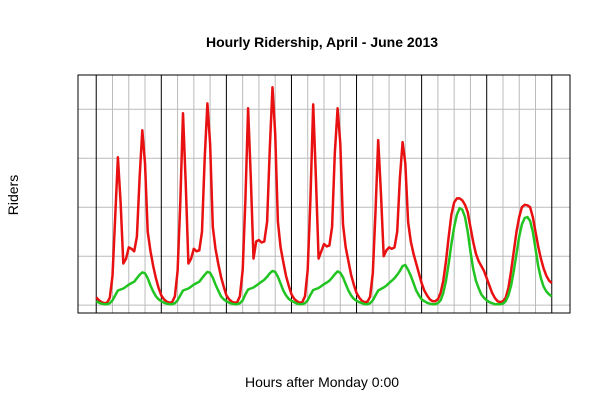  What do you see at coordinates (322, 382) in the screenshot?
I see `x-axis-label: Hours after Monday 0:00` at bounding box center [322, 382].